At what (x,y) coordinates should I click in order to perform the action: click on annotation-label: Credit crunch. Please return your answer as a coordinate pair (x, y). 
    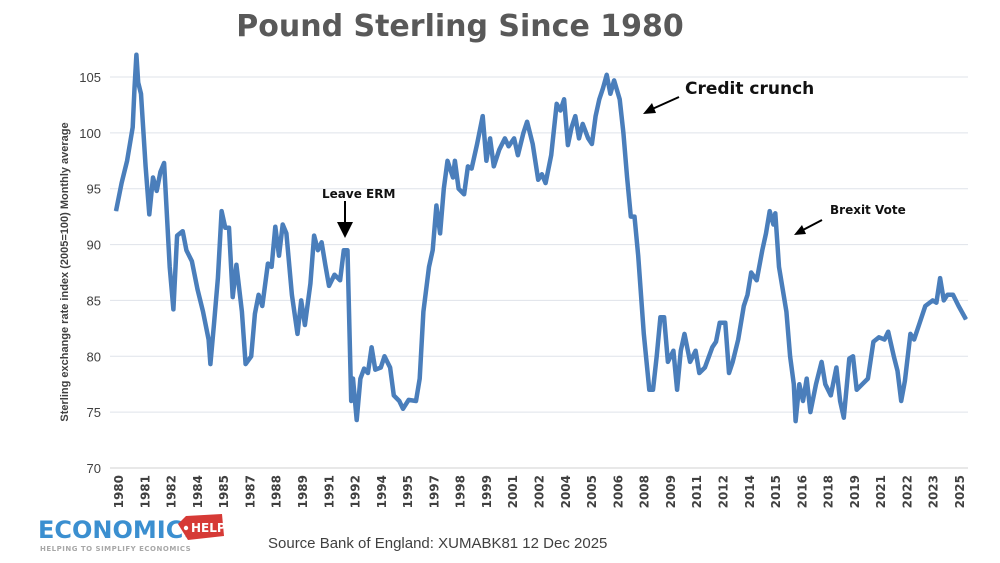
    Looking at the image, I should click on (749, 89).